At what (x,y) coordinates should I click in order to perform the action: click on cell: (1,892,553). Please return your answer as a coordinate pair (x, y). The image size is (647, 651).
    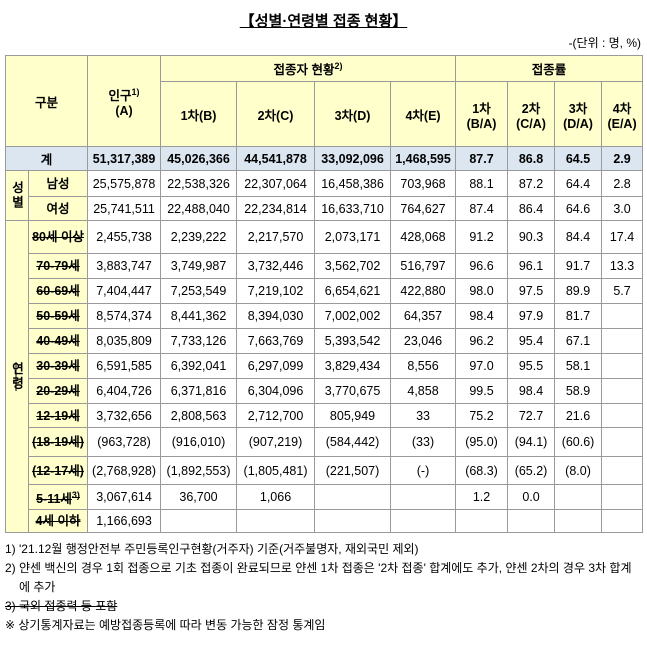
    Looking at the image, I should click on (199, 470).